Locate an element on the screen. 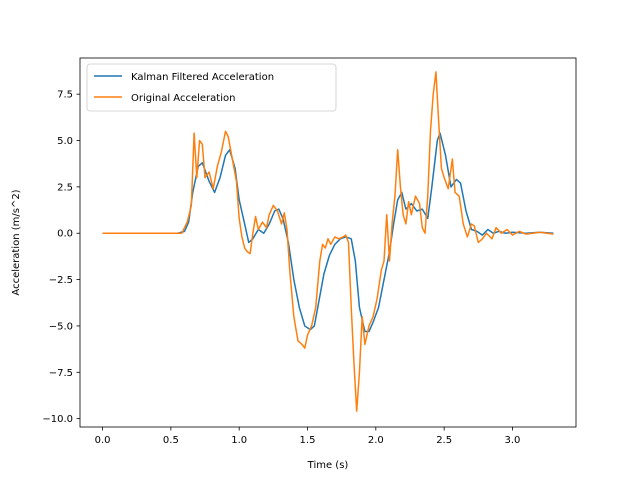 The image size is (640, 480). x-tick-label: 2.5 is located at coordinates (444, 440).